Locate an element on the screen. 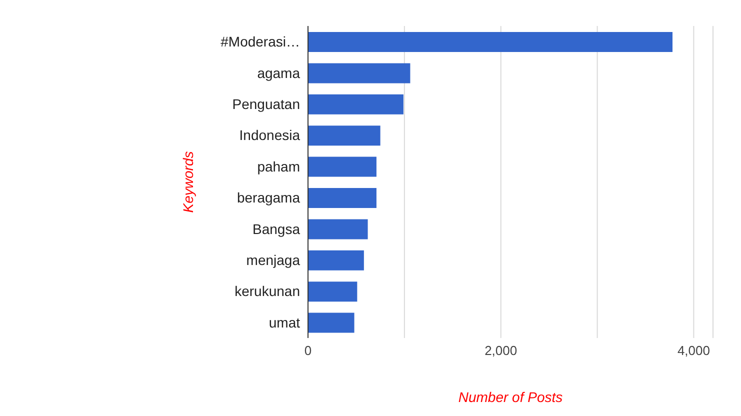  y-tick-label: beragama is located at coordinates (268, 198).